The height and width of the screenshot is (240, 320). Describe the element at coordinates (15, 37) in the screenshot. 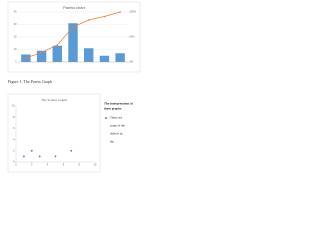

I see `y-tick-label: 20` at that location.